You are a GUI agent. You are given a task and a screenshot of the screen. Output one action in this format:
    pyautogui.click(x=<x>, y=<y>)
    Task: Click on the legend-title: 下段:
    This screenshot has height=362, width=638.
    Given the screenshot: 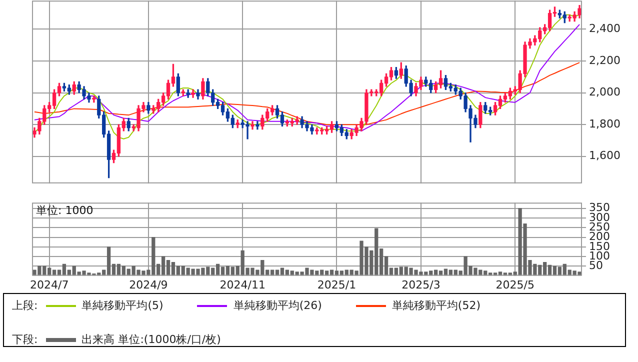 What is the action you would take?
    pyautogui.click(x=25, y=339)
    